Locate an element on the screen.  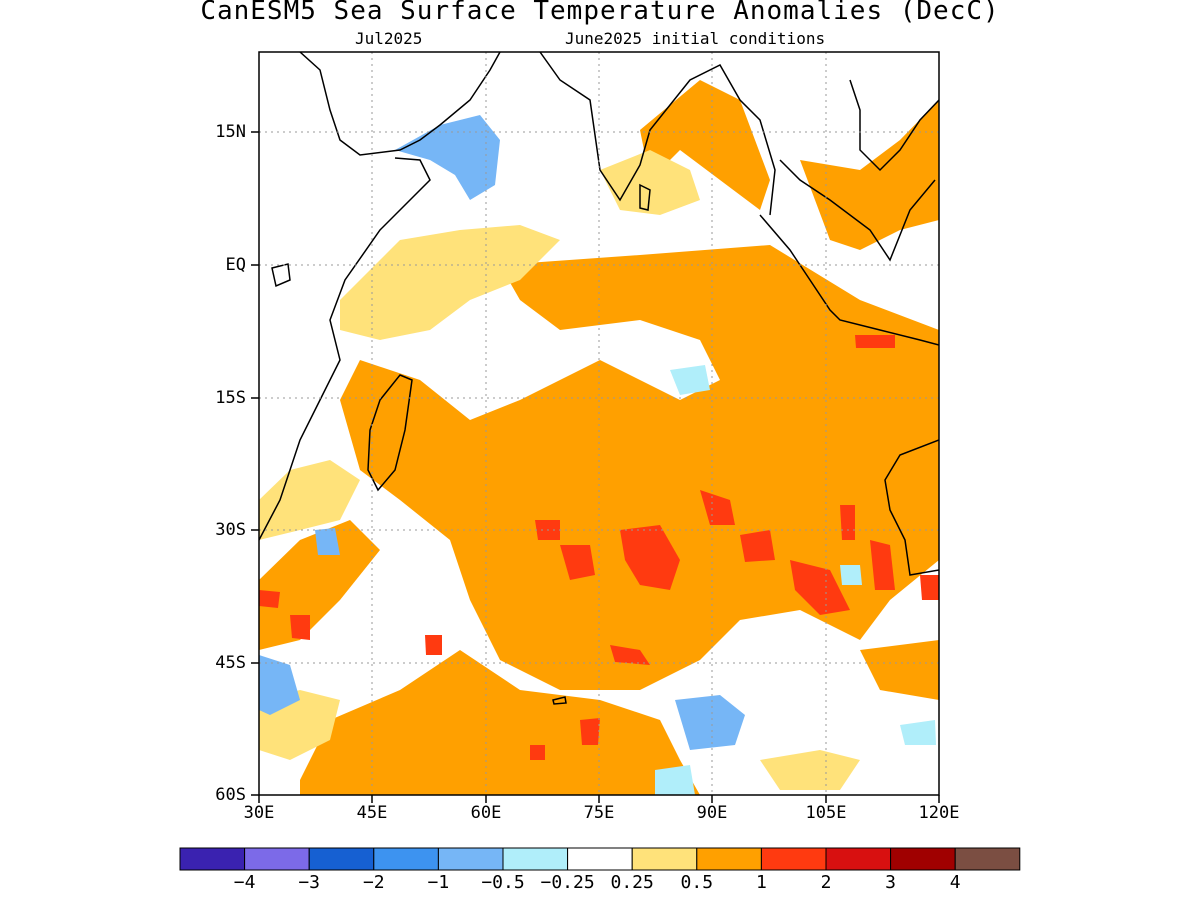
colorbar-label: −1 is located at coordinates (438, 882).